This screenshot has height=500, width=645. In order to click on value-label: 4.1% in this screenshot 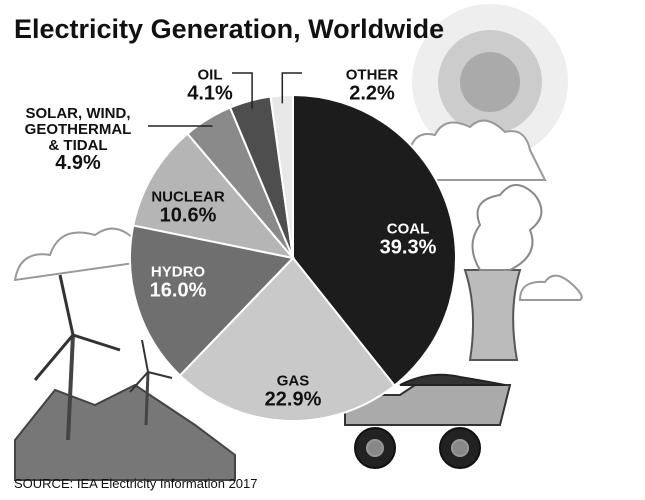, I will do `click(210, 93)`.